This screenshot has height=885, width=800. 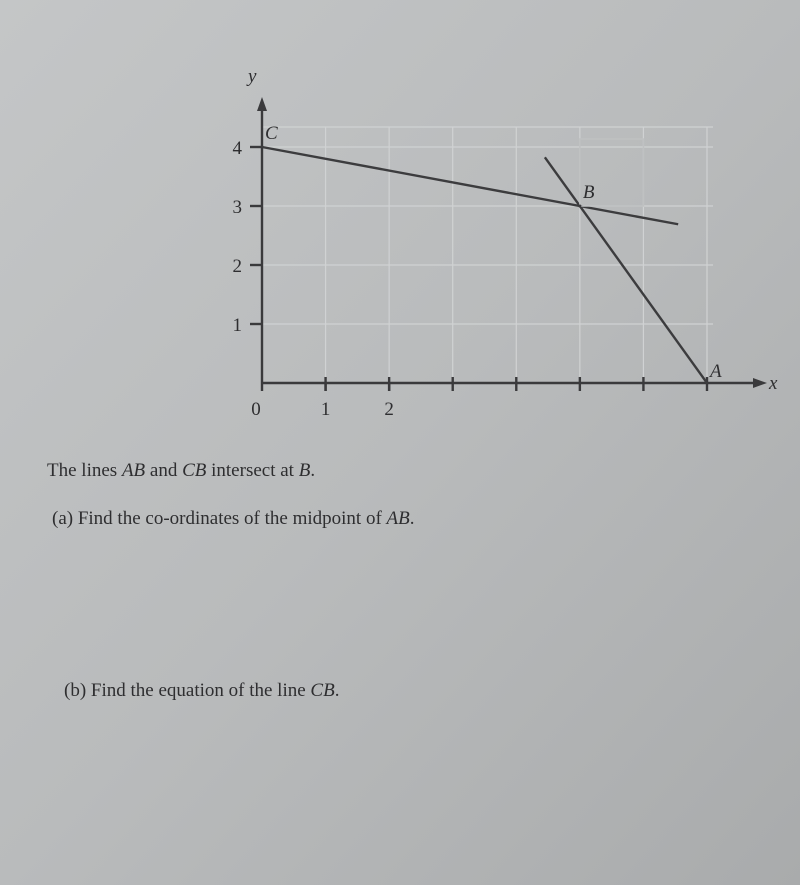 What do you see at coordinates (256, 409) in the screenshot?
I see `x-tick-label: 0` at bounding box center [256, 409].